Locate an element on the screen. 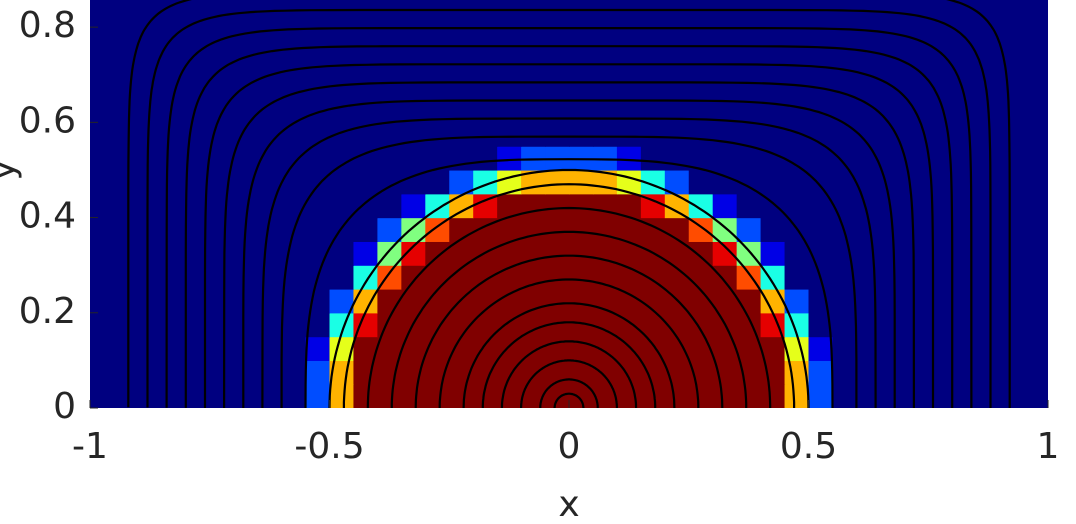 This screenshot has height=524, width=1076. x-tick-label: 1 is located at coordinates (1048, 446).